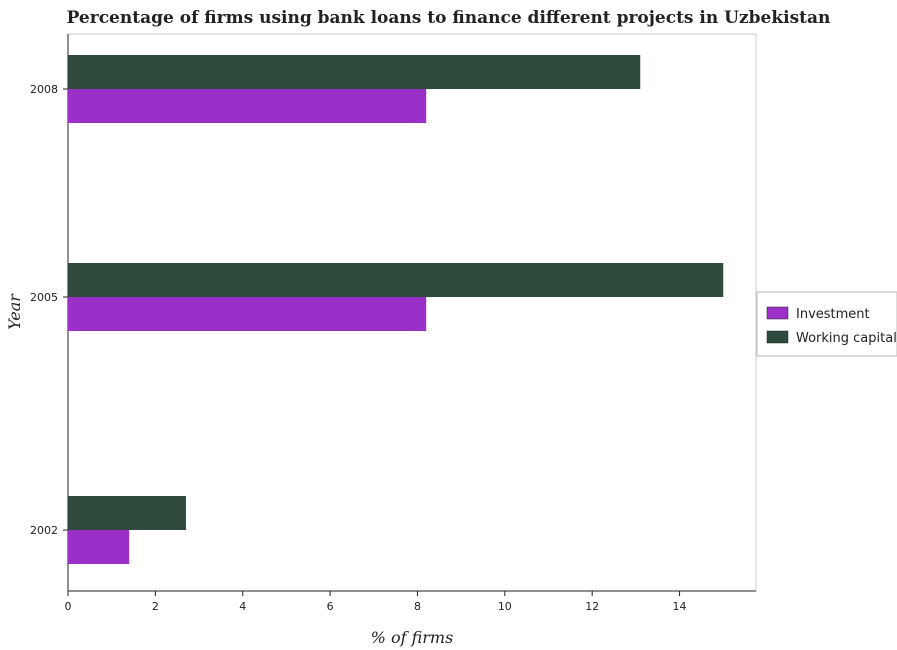 The image size is (897, 650). What do you see at coordinates (242, 606) in the screenshot?
I see `x-tick-label: 4` at bounding box center [242, 606].